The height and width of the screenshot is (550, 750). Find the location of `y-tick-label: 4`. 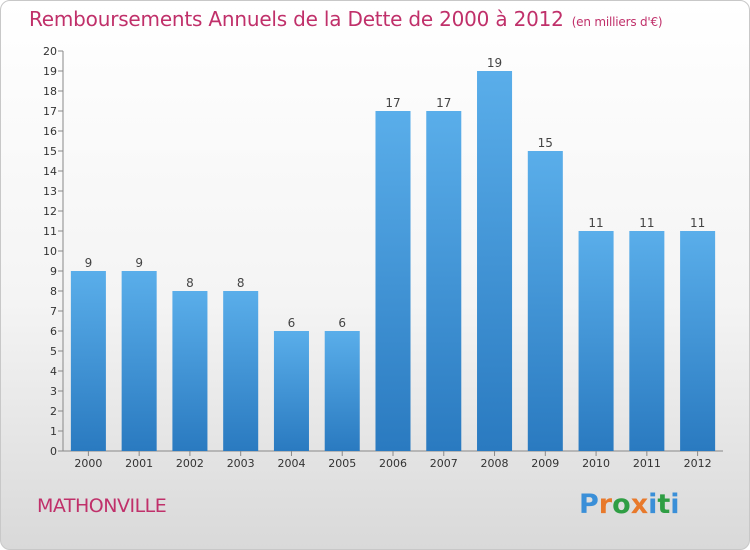

y-tick-label: 4 is located at coordinates (53, 371).